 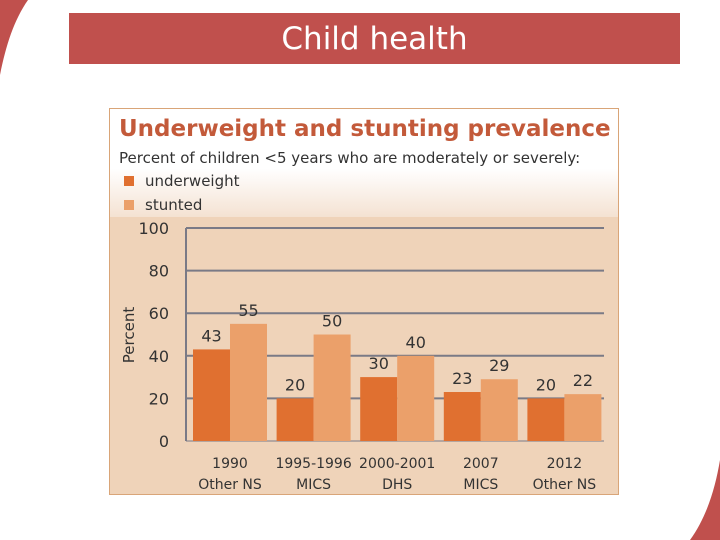 I want to click on x-tick-label: 1995-1996, so click(x=313, y=464).